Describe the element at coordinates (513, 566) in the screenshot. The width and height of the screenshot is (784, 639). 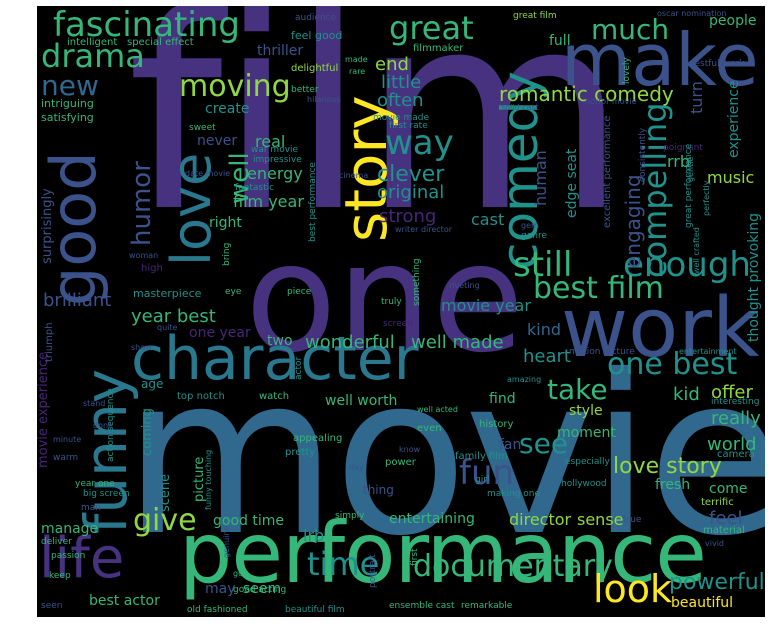
I see `word-documentary: documentary` at that location.